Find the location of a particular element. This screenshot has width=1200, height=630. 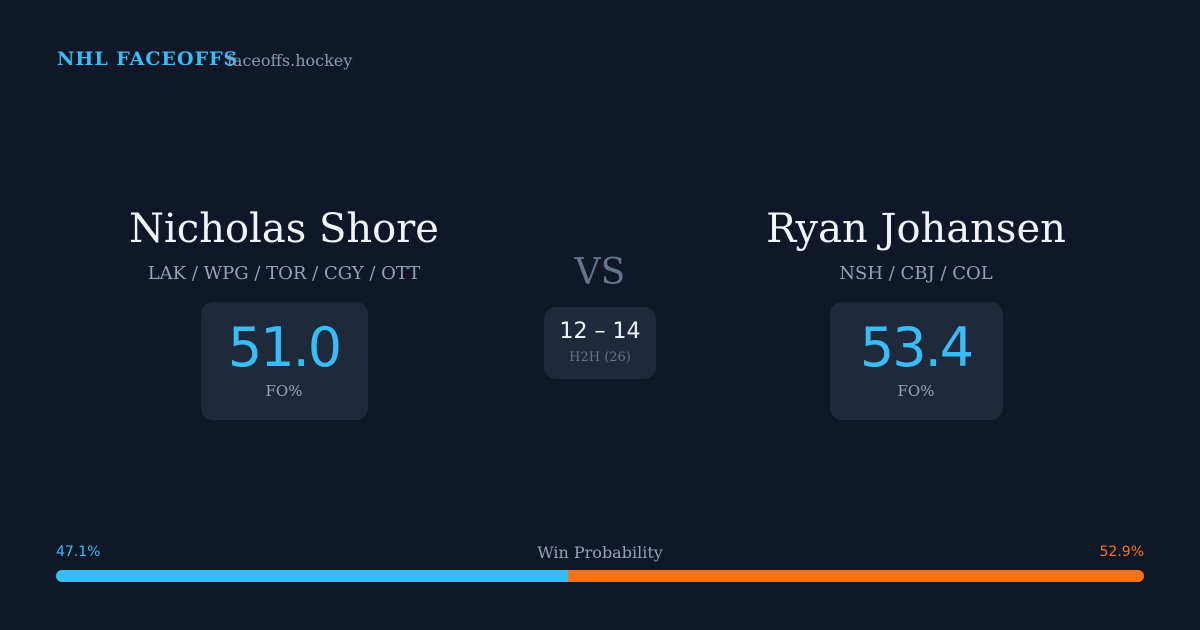

right-probability: 52.9% is located at coordinates (1121, 552).